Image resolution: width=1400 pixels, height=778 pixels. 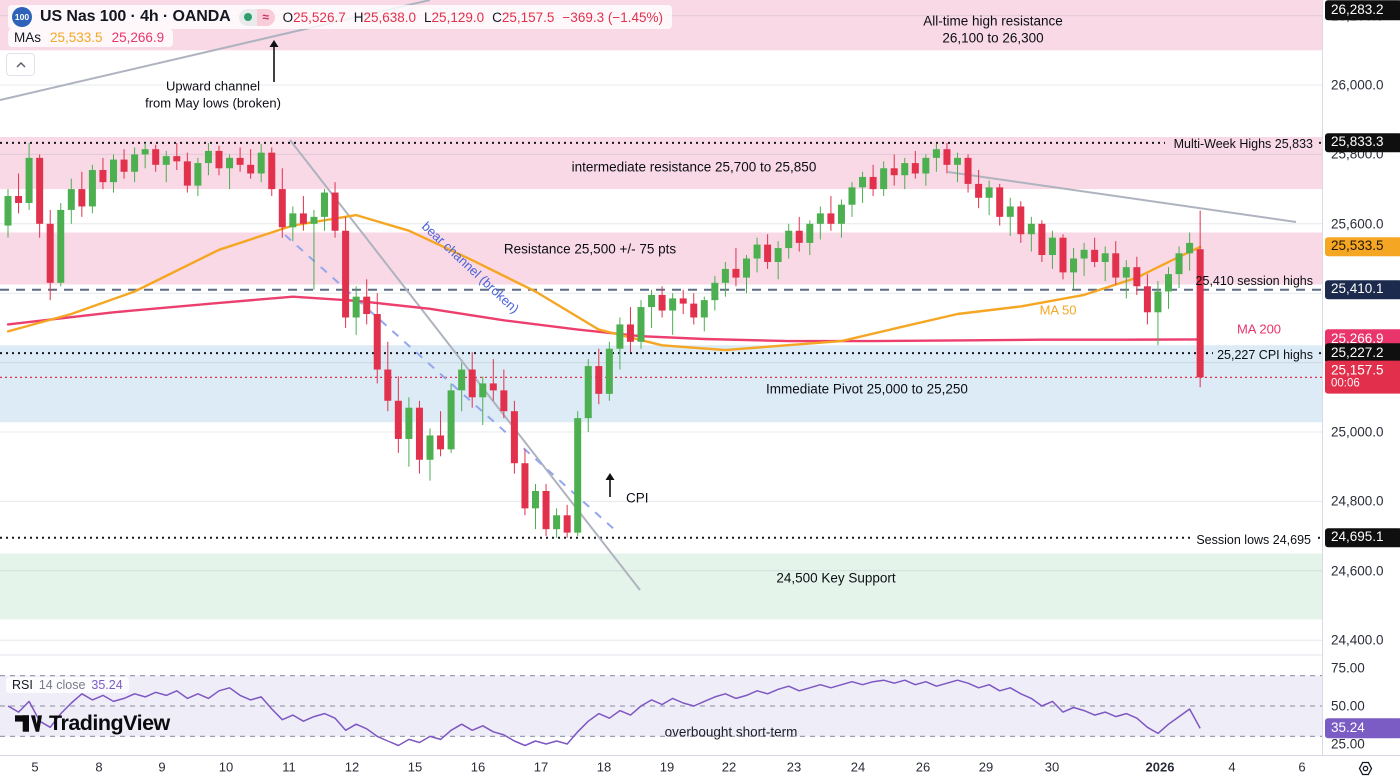 What do you see at coordinates (661, 586) in the screenshot?
I see `zone-zone_green` at bounding box center [661, 586].